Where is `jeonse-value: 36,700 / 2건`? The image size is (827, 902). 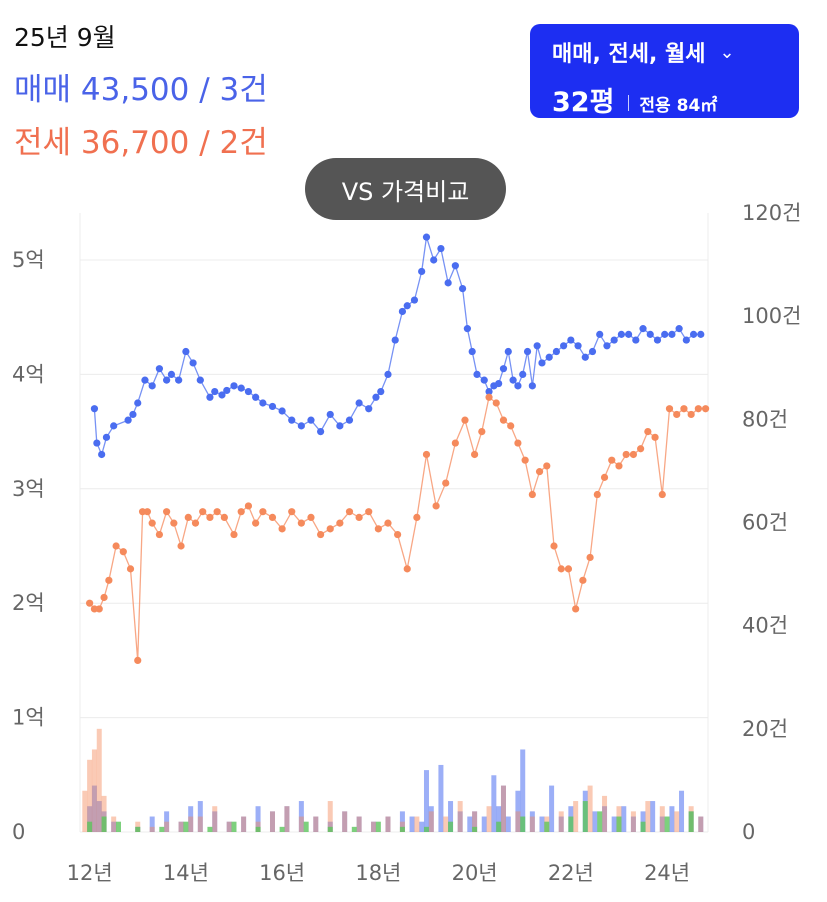 jeonse-value: 36,700 / 2건 is located at coordinates (174, 143).